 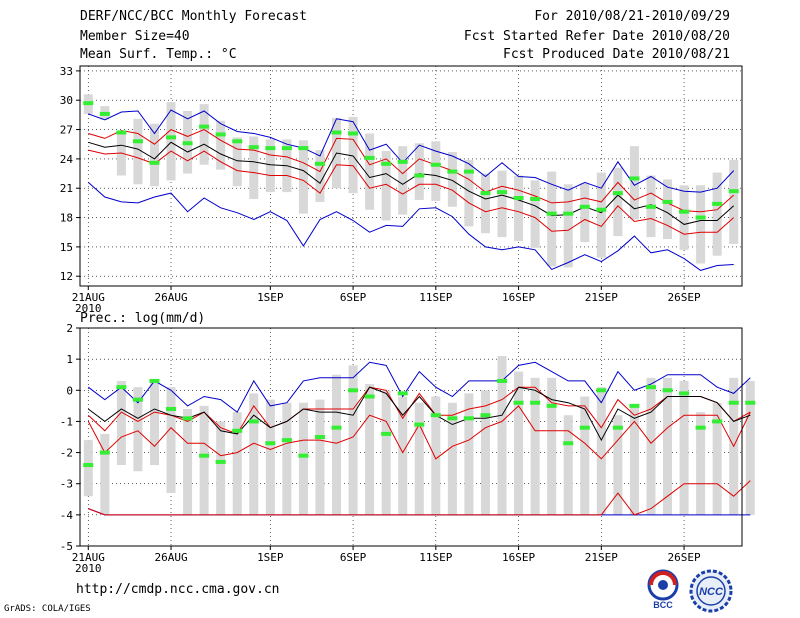 What do you see at coordinates (69, 390) in the screenshot?
I see `y-tick-label: 0` at bounding box center [69, 390].